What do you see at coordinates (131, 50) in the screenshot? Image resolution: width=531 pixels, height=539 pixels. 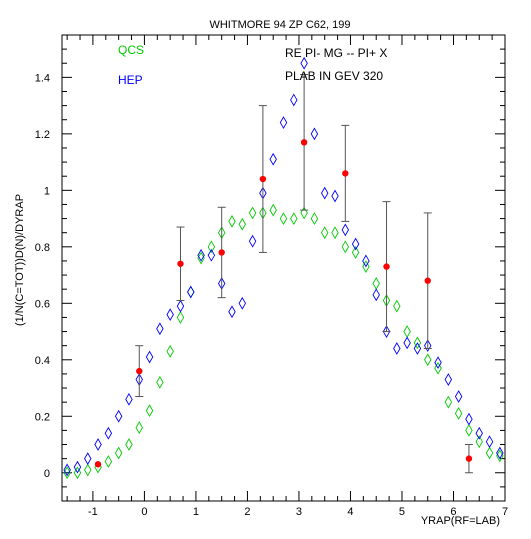 I see `legend-qcs-label: QCS` at bounding box center [131, 50].